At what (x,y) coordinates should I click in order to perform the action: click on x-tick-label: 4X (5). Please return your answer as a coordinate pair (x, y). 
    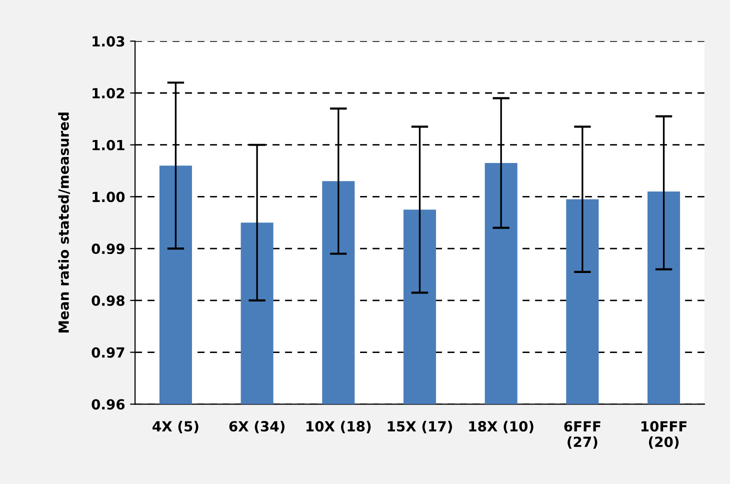
    Looking at the image, I should click on (175, 427).